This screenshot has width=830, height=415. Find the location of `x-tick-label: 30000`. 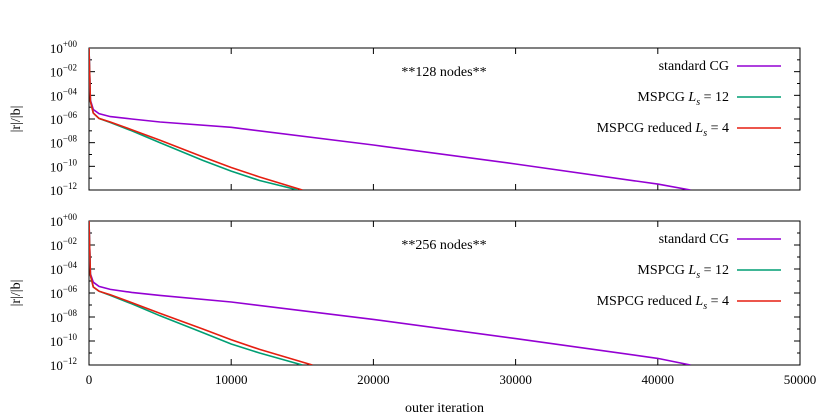

x-tick-label: 30000 is located at coordinates (515, 379).